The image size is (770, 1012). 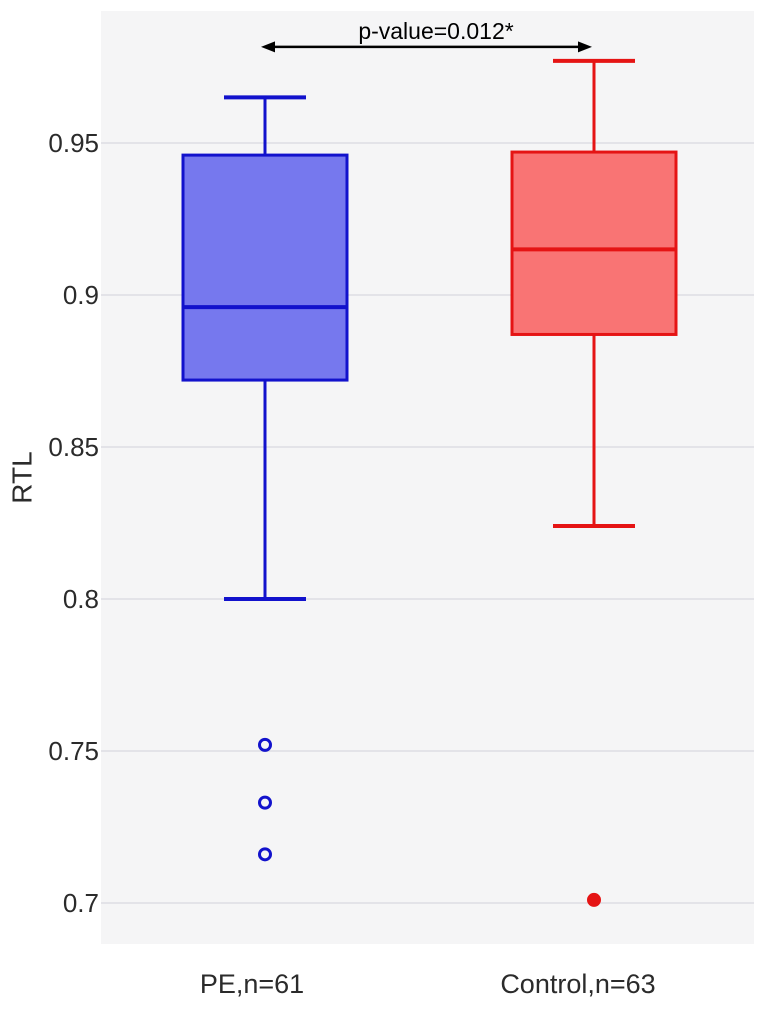 I want to click on y-tick-label-0.8: 0.8, so click(x=81, y=599).